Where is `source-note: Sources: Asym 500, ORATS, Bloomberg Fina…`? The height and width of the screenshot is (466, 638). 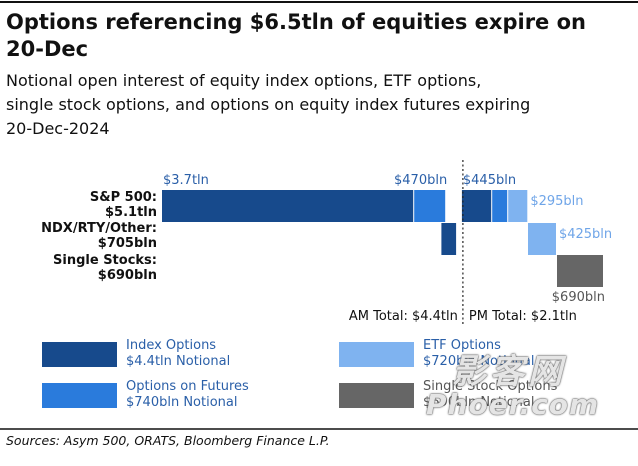 source-note: Sources: Asym 500, ORATS, Bloomberg Fina… is located at coordinates (168, 440).